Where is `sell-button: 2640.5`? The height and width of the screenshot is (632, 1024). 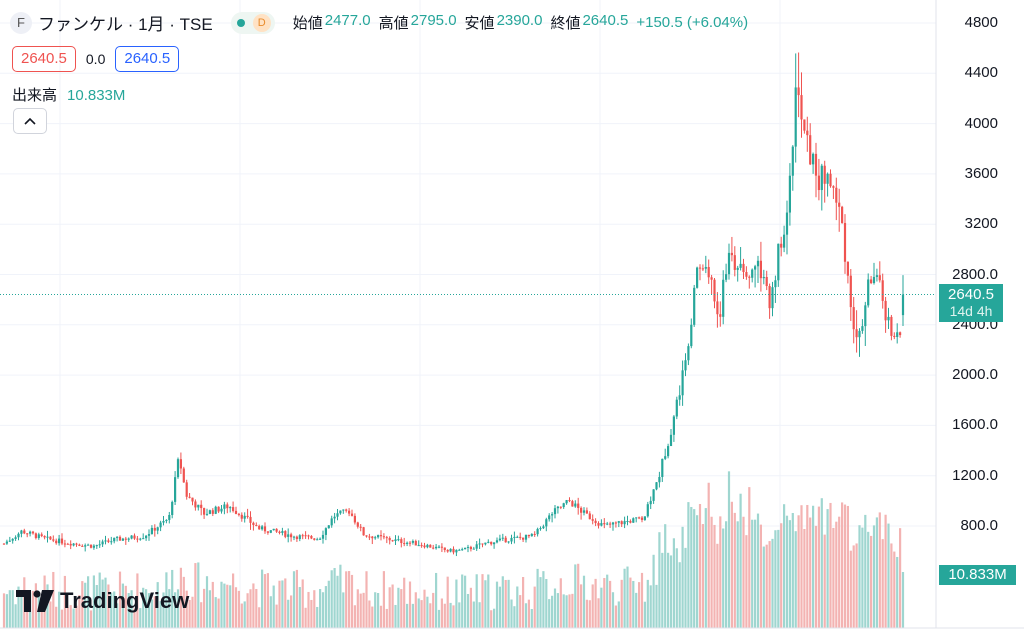
sell-button: 2640.5 is located at coordinates (44, 59).